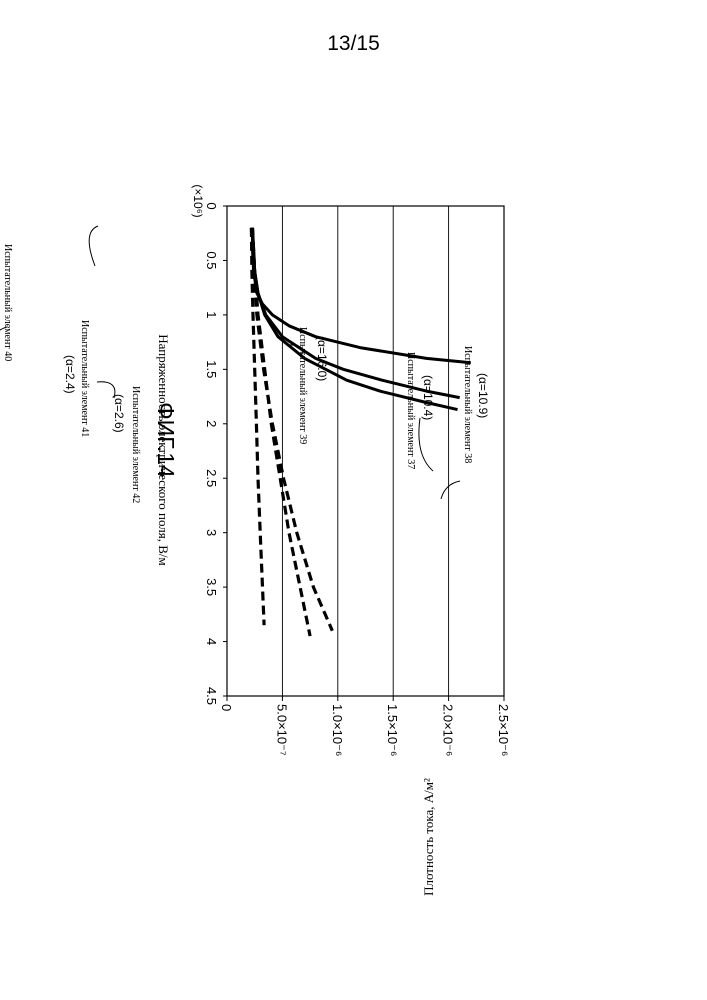 Image resolution: width=707 pixels, height=1000 pixels. I want to click on x-tick-label: 1.5, so click(211, 369).